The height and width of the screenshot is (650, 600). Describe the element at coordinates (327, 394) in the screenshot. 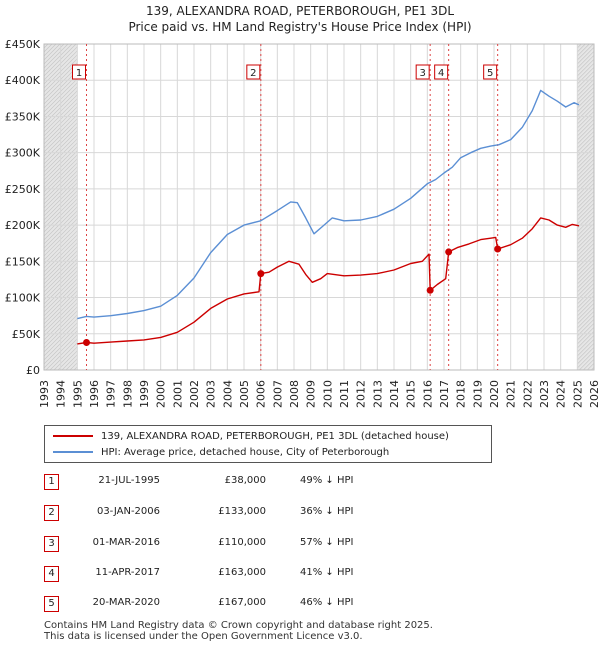

I see `x-tick-label: 2010` at that location.